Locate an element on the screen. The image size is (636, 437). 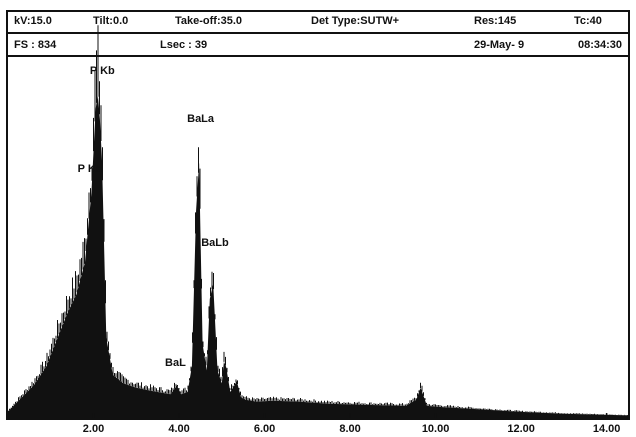
peak-label: BaLb is located at coordinates (215, 243).